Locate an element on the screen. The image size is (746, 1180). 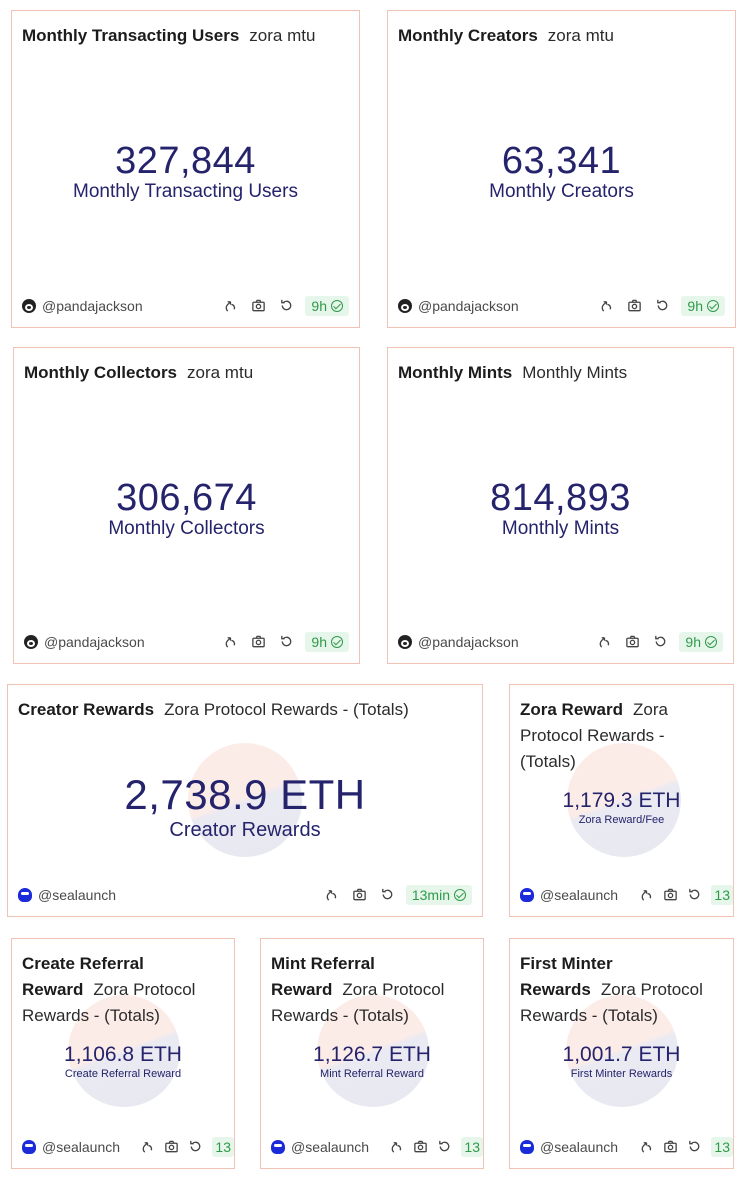
counter: 1,179.3 ETH Zora Reward/Fee is located at coordinates (621, 808).